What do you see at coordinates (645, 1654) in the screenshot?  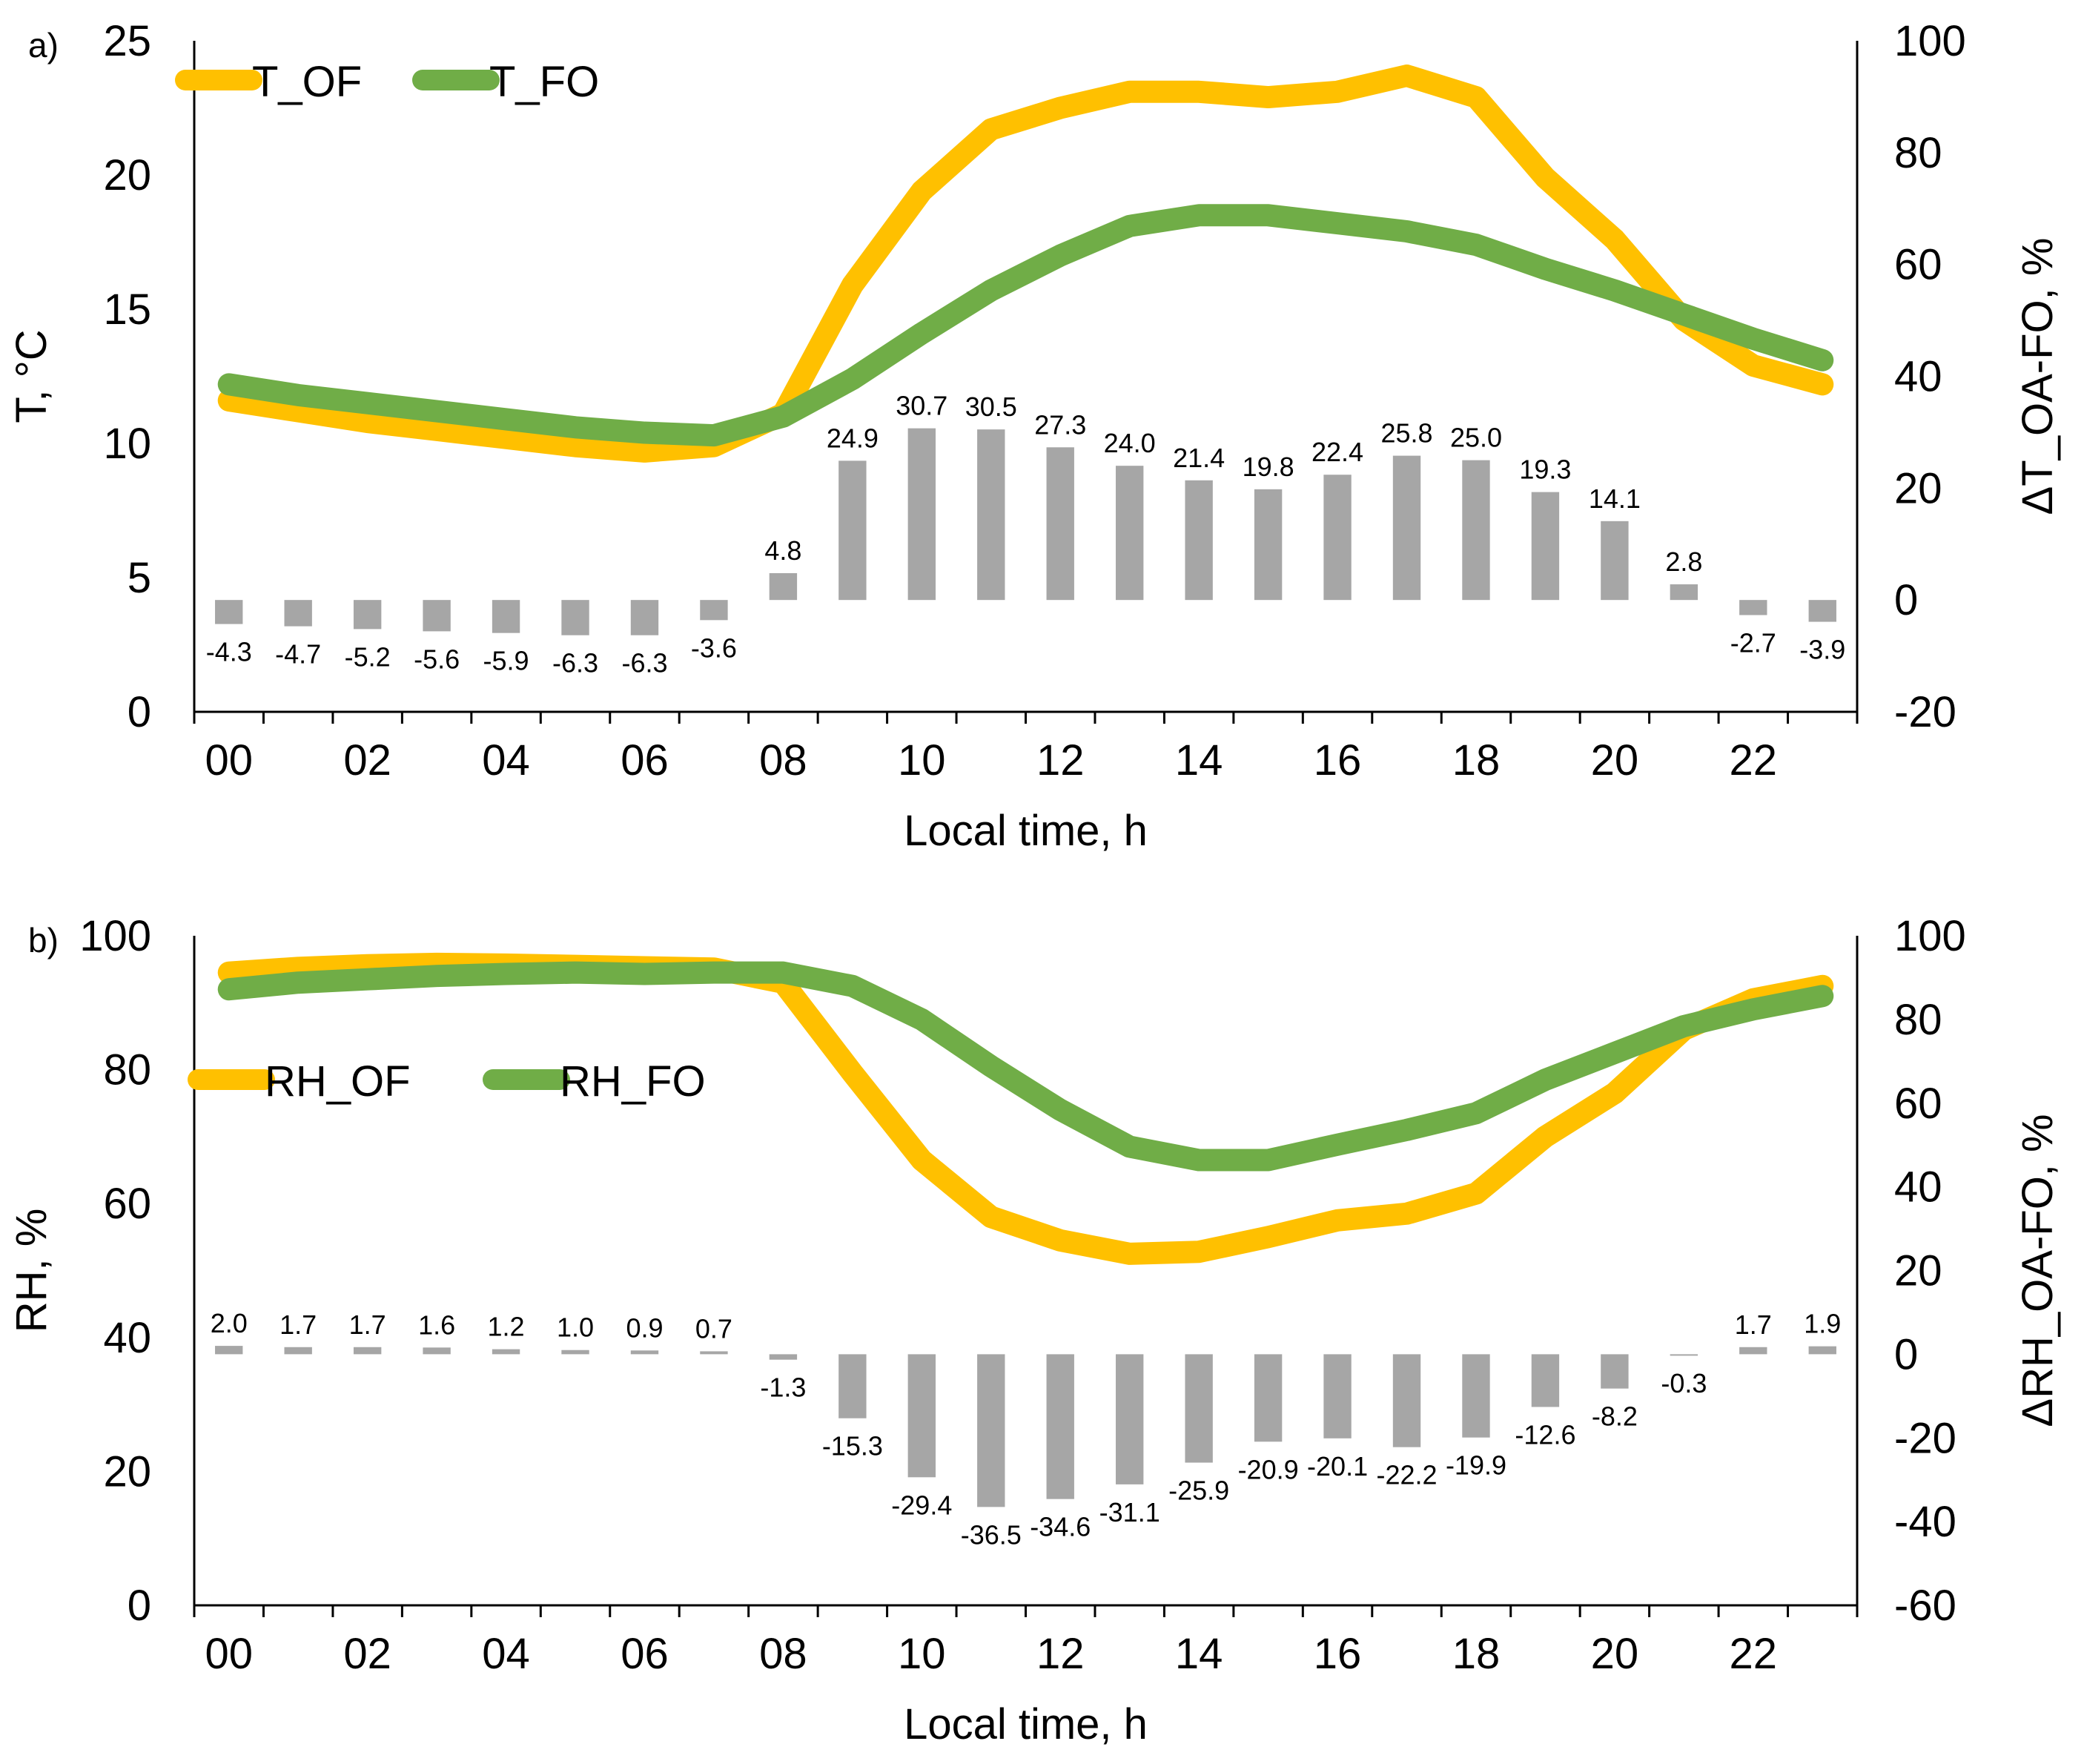 I see `x-tick-label: 06` at bounding box center [645, 1654].